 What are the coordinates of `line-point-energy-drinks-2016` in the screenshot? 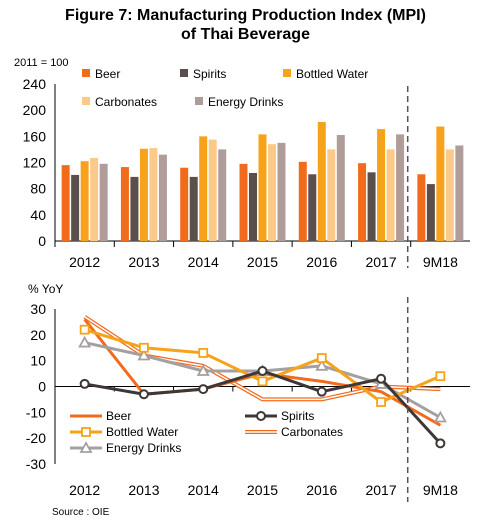 It's located at (322, 364).